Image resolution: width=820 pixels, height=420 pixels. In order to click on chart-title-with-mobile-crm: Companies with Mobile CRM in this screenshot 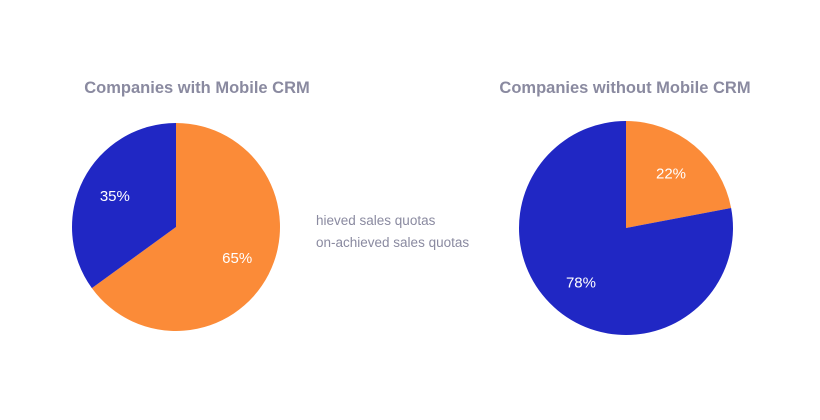, I will do `click(197, 88)`.